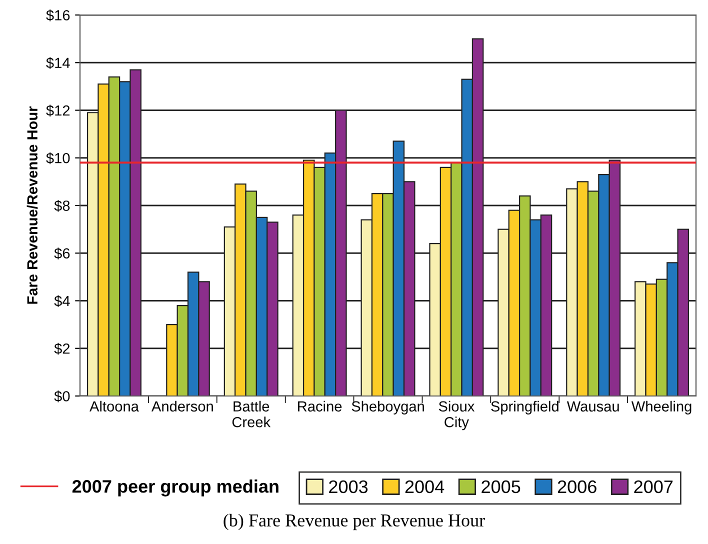 The height and width of the screenshot is (544, 708). Describe the element at coordinates (62, 254) in the screenshot. I see `y-tick-label: $6` at that location.